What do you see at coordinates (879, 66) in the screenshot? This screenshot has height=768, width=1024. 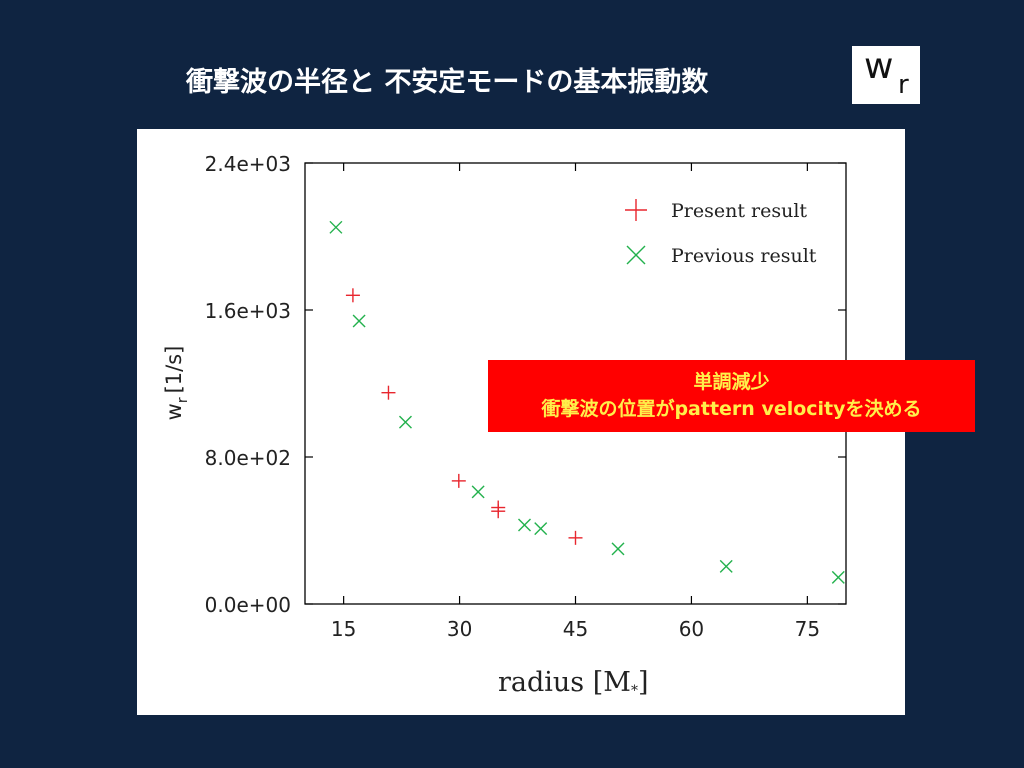 I see `badge-symbol: w` at bounding box center [879, 66].